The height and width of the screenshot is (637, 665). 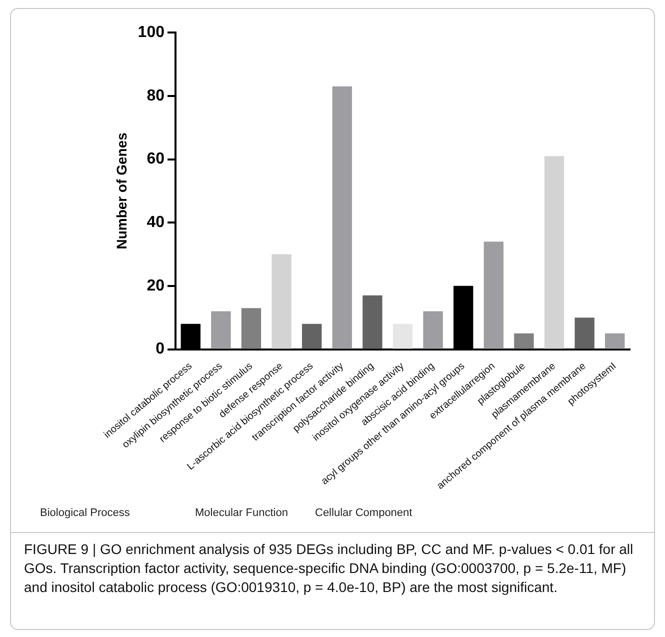 I want to click on y-tick-label: 80, so click(x=155, y=95).